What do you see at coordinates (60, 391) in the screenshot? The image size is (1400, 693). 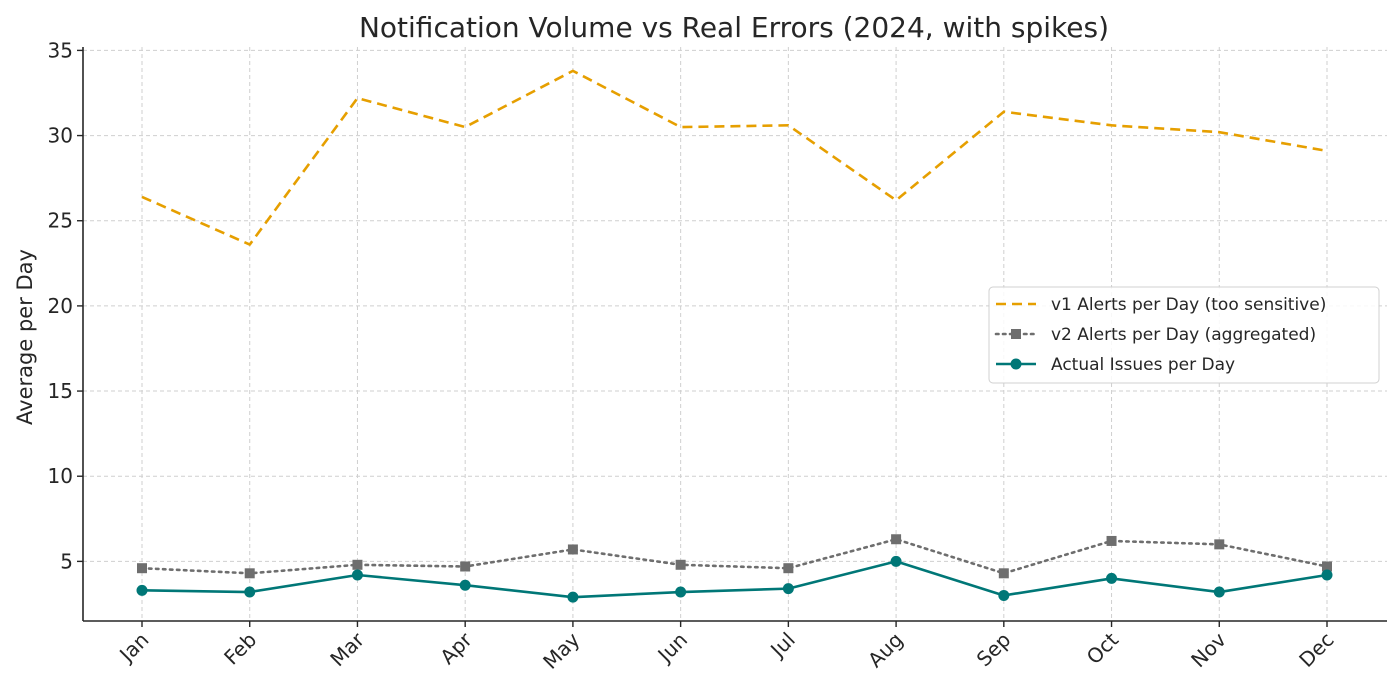 I see `y-tick-label: 15` at bounding box center [60, 391].